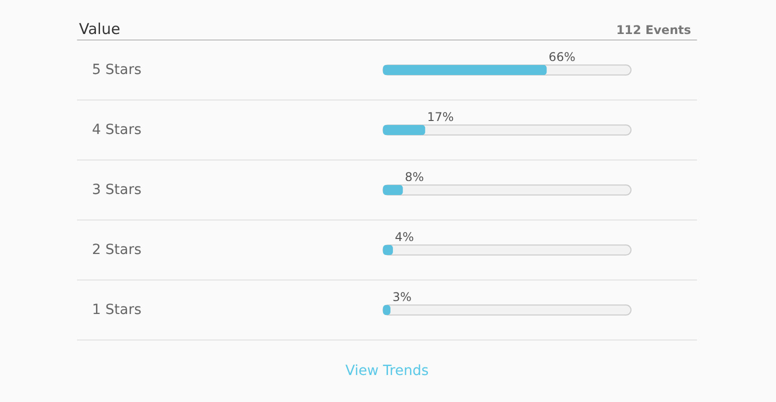 Image resolution: width=776 pixels, height=402 pixels. I want to click on y-tick-label: 5 Stars, so click(117, 70).